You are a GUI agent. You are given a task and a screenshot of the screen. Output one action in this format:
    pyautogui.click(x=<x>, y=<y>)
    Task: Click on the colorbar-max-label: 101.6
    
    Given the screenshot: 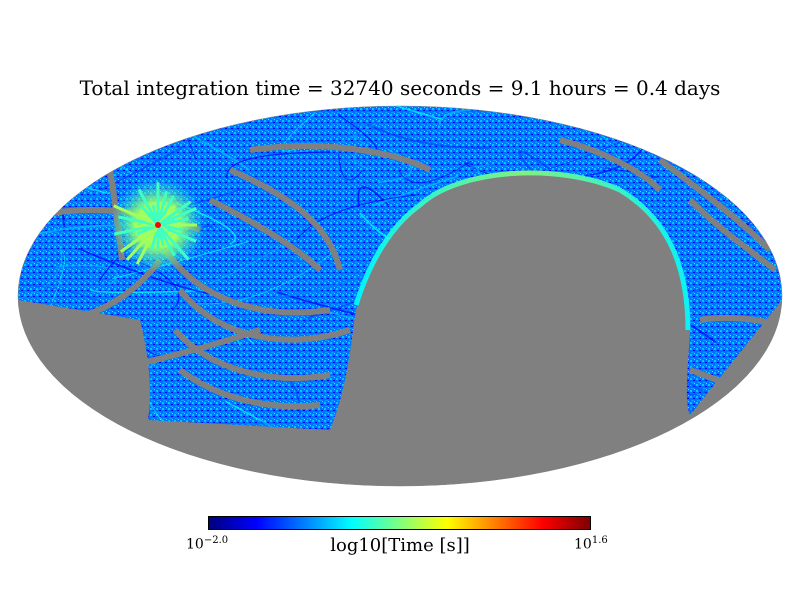 What is the action you would take?
    pyautogui.click(x=591, y=544)
    